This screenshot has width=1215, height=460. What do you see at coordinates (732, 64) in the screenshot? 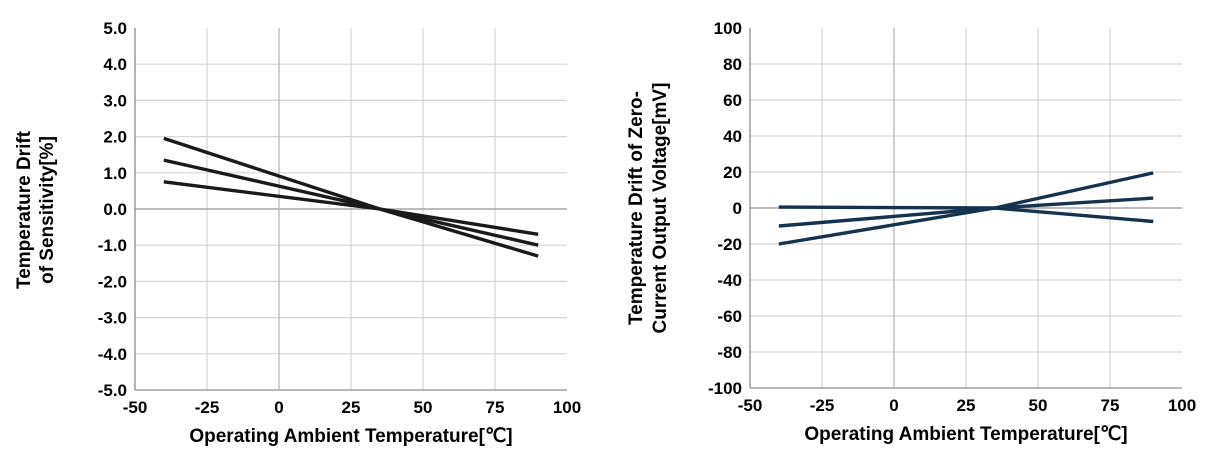
I see `y-tick-label: 80` at bounding box center [732, 64].